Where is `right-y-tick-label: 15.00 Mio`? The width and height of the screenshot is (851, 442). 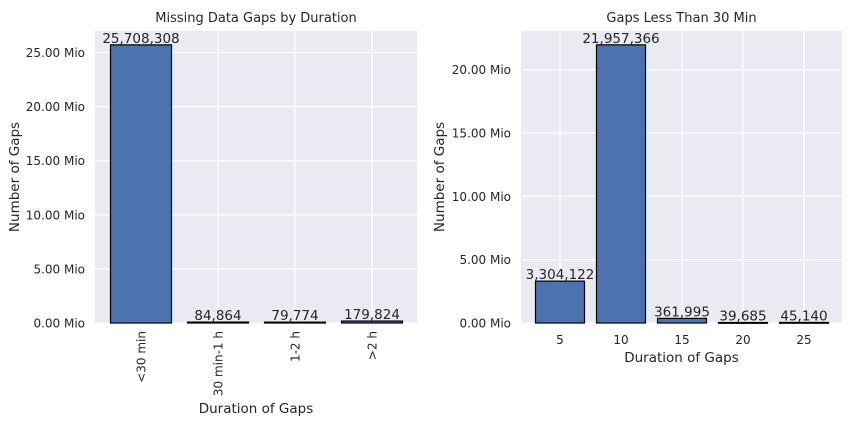
right-y-tick-label: 15.00 Mio is located at coordinates (481, 133).